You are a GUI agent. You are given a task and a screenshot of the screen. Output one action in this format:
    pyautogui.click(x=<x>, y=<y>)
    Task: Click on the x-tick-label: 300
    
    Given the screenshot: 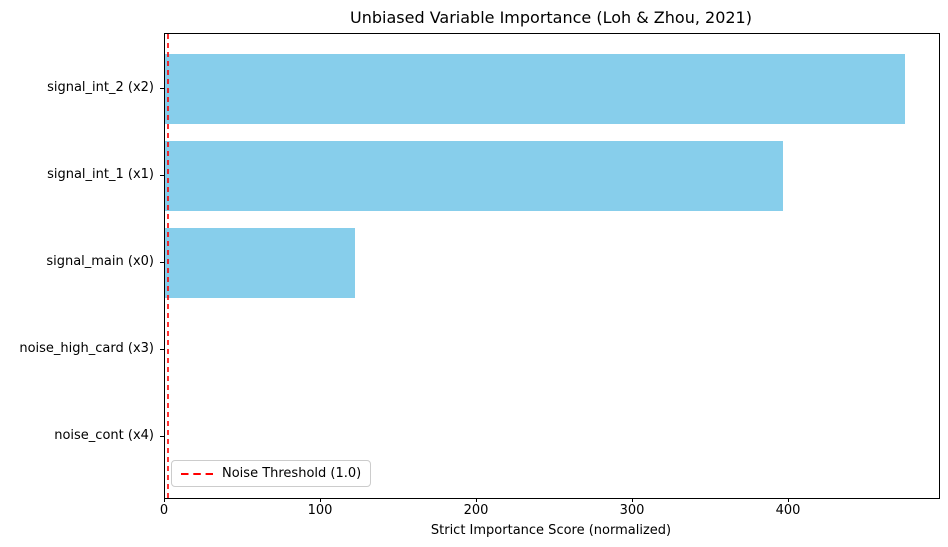 What is the action you would take?
    pyautogui.click(x=632, y=510)
    